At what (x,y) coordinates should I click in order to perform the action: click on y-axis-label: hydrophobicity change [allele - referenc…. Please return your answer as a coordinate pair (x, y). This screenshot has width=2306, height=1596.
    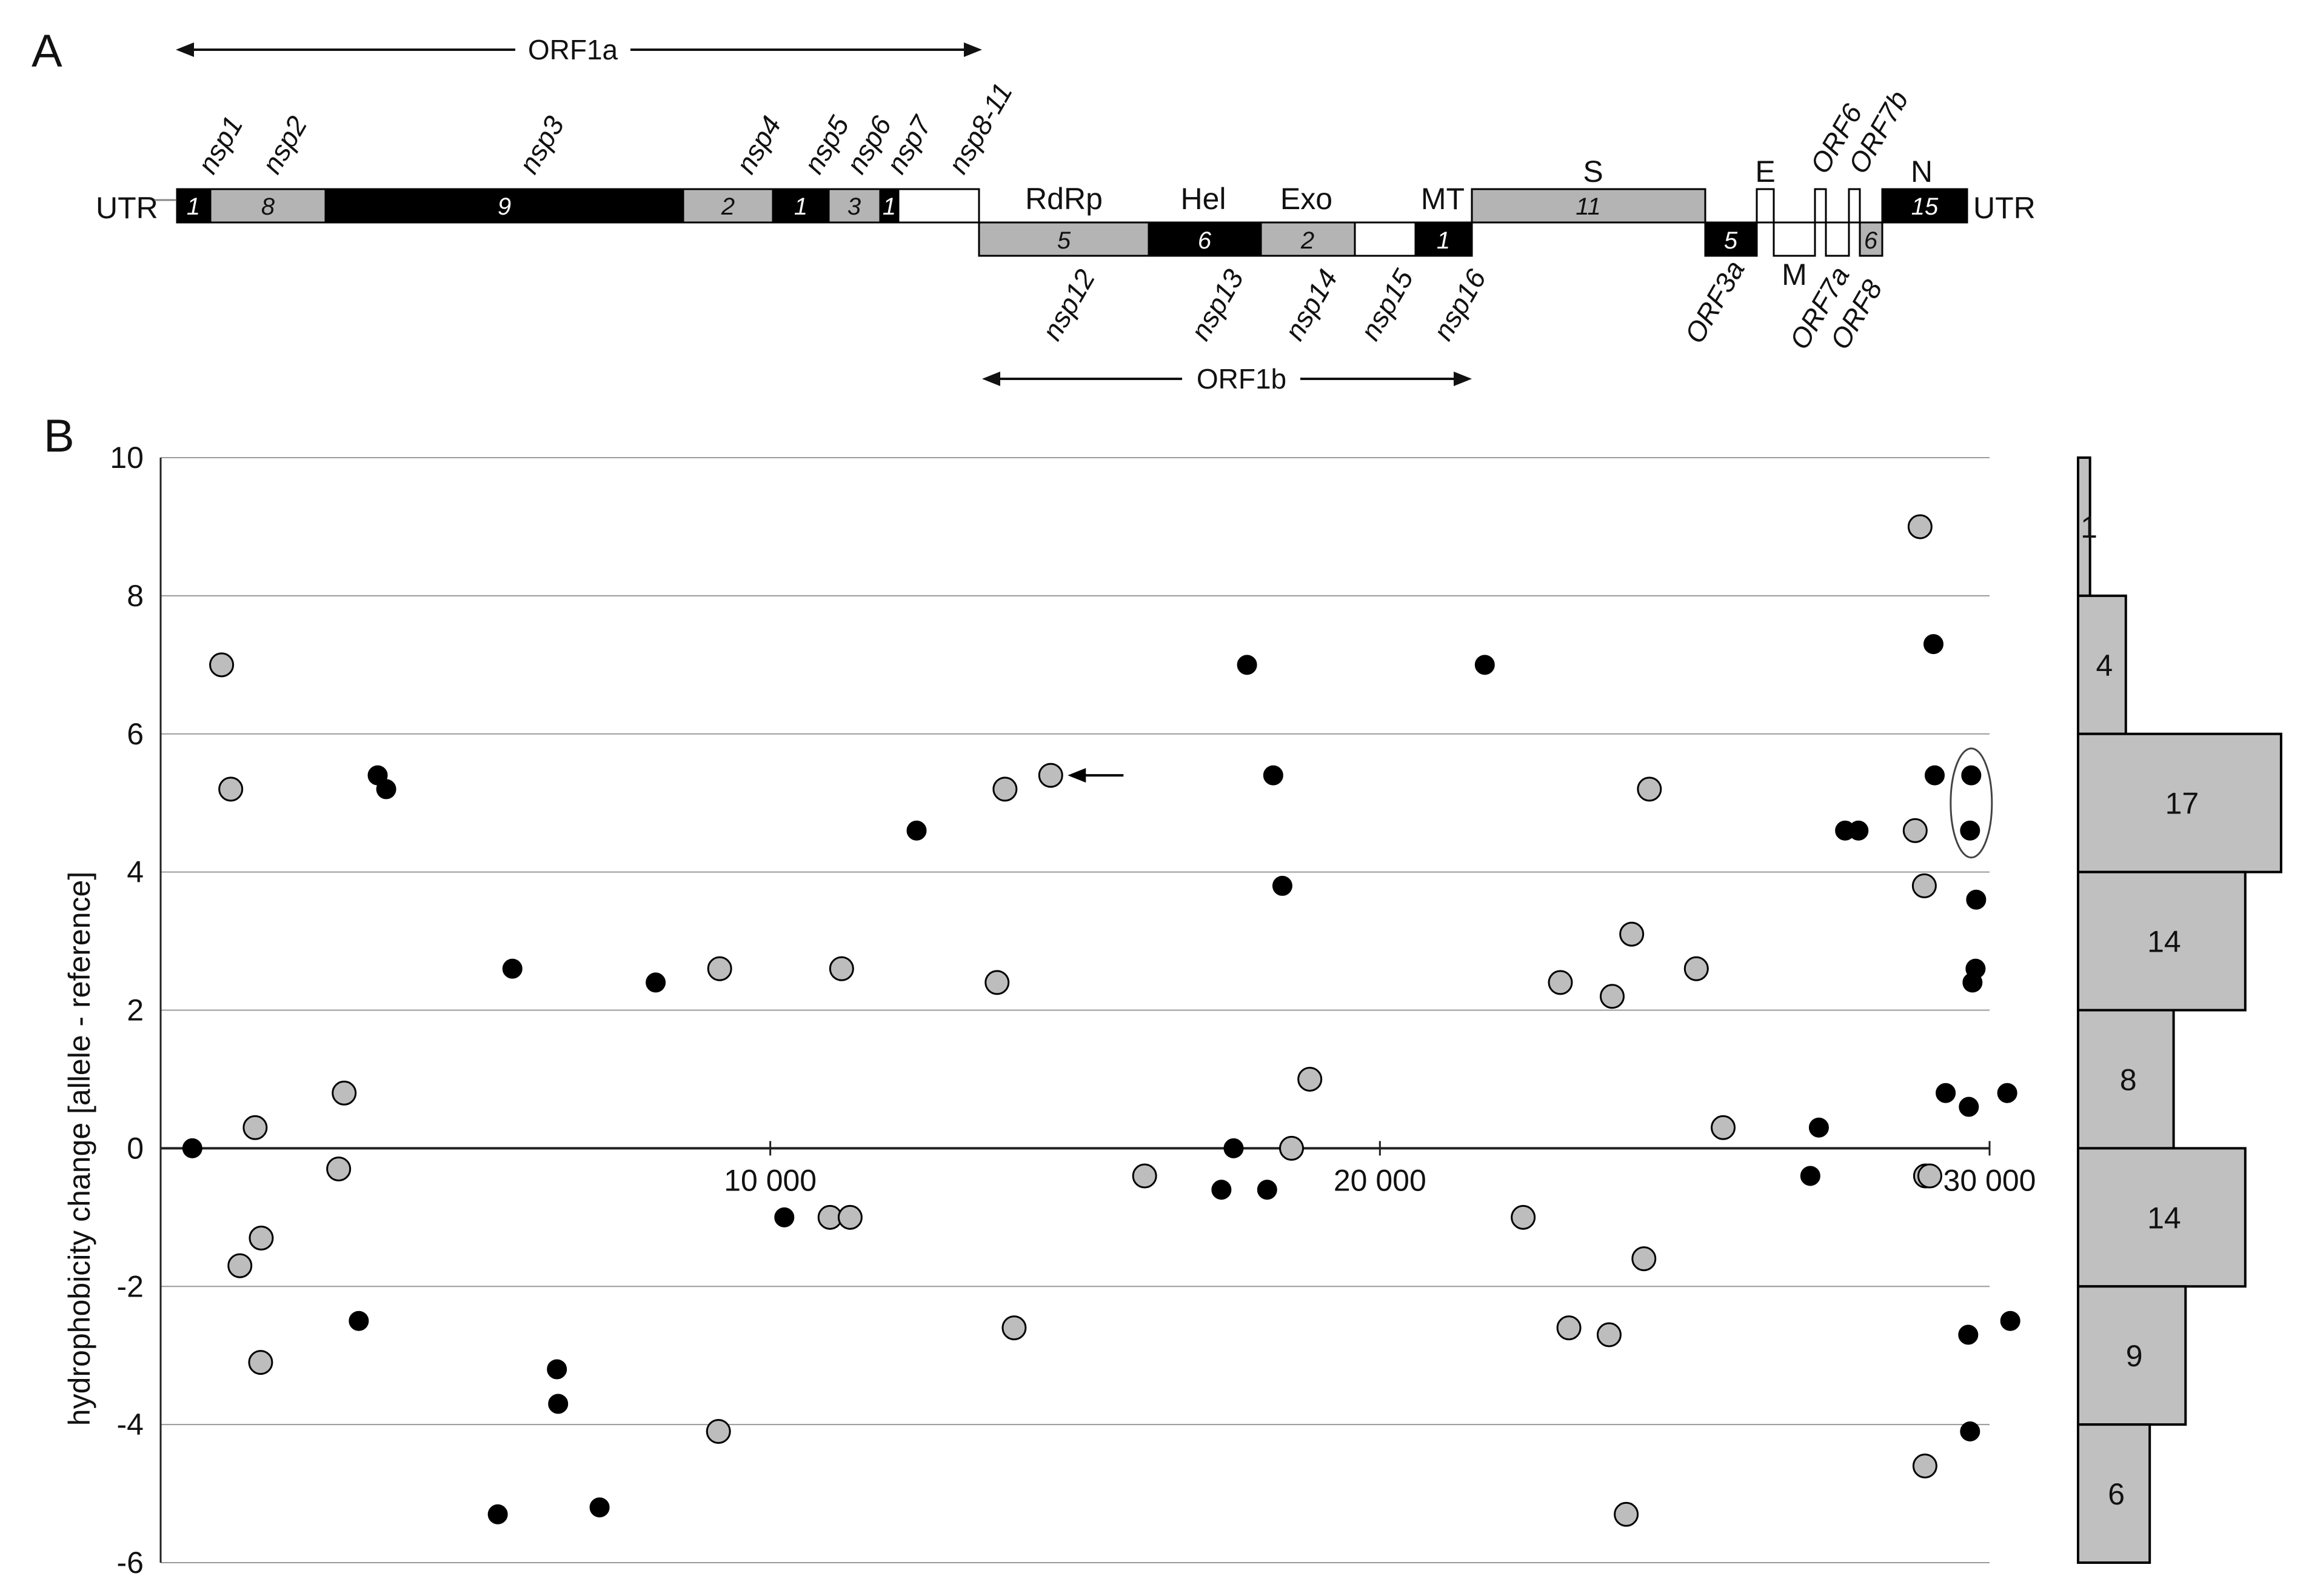
    Looking at the image, I should click on (79, 1149).